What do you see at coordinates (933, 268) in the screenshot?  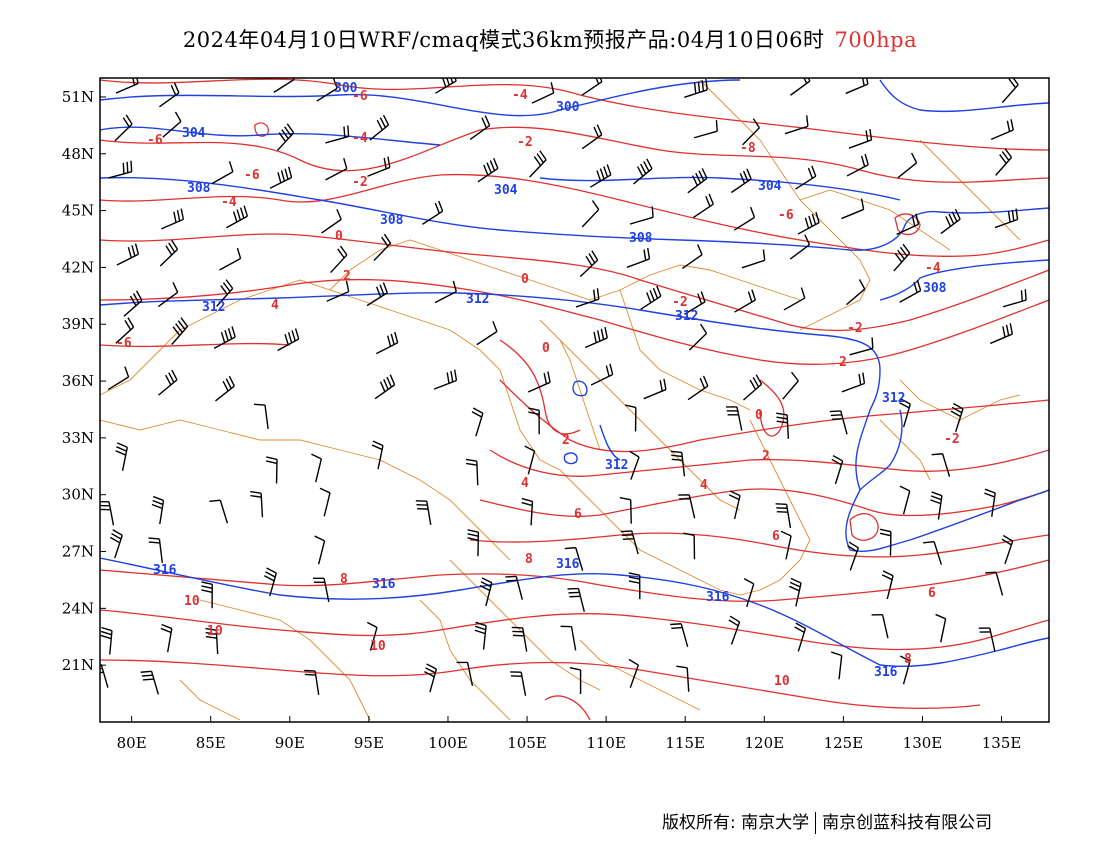 I see `temp-label: -4` at bounding box center [933, 268].